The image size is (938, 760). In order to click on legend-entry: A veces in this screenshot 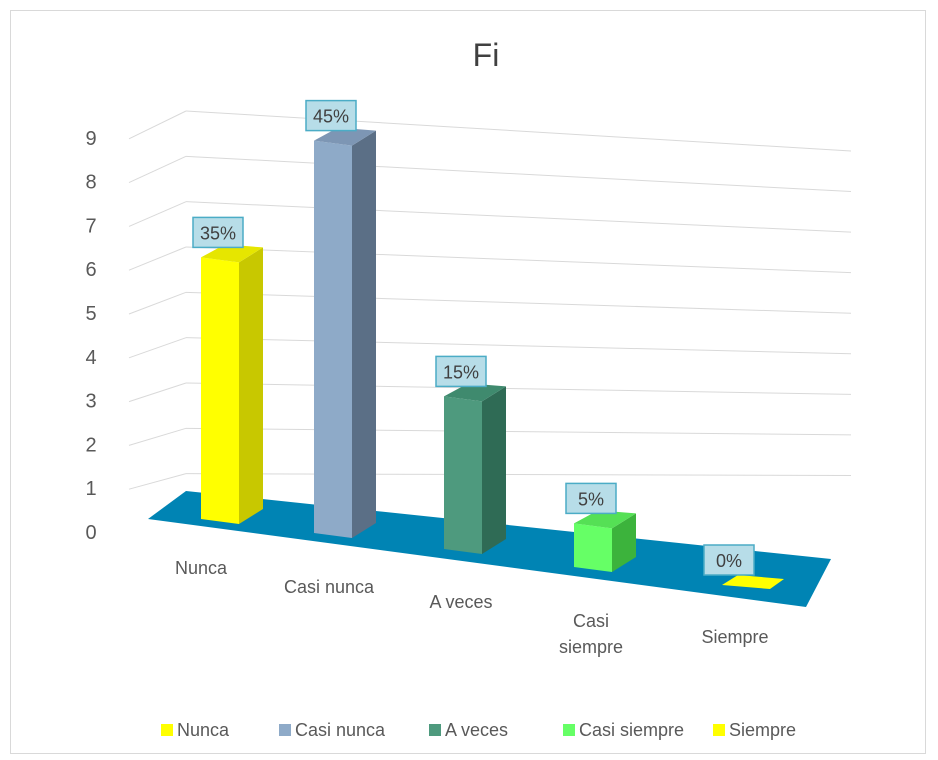, I will do `click(476, 730)`.